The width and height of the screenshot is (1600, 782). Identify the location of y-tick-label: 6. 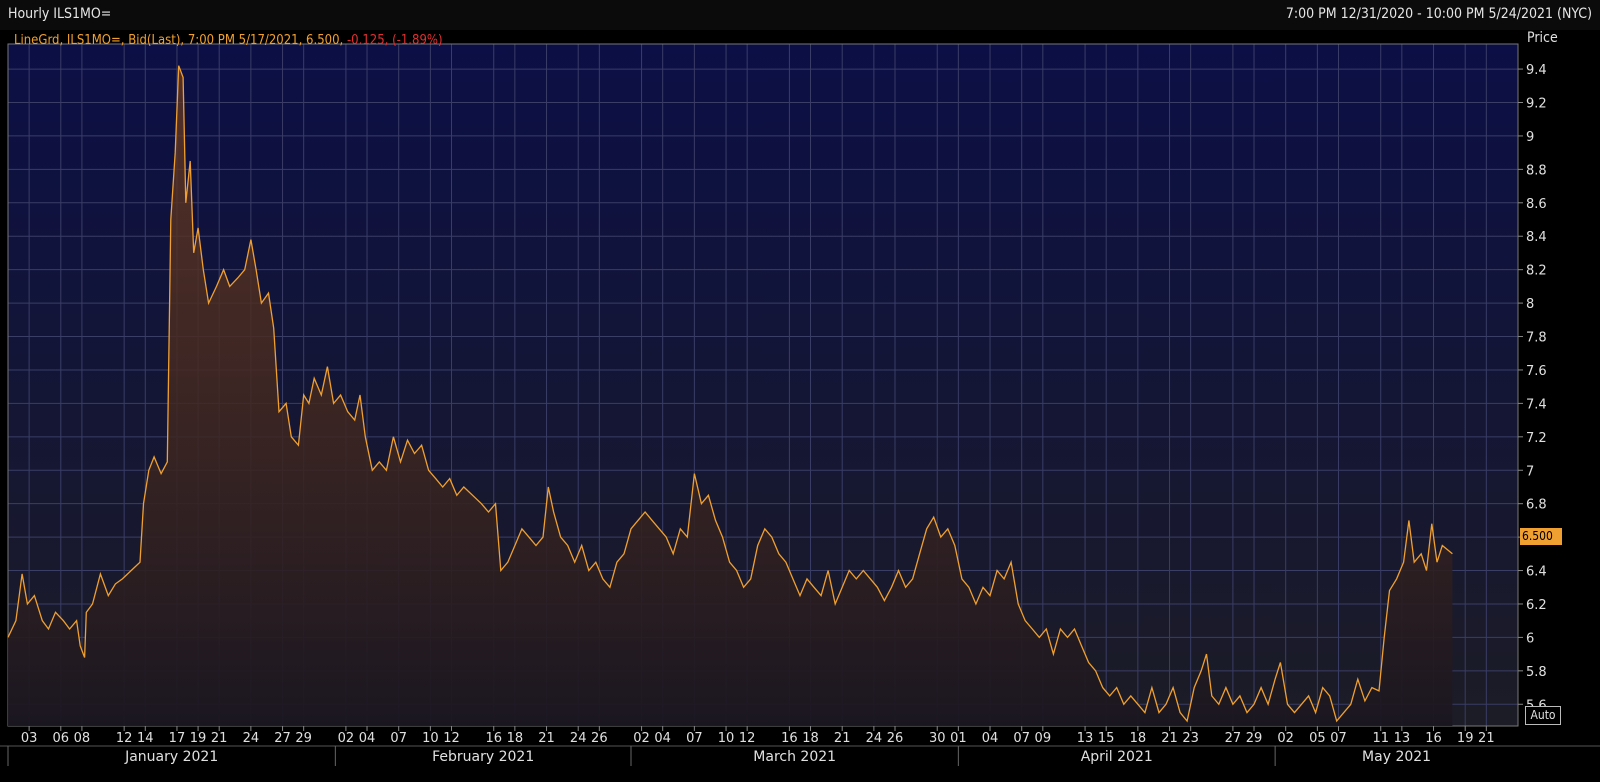
(1530, 638).